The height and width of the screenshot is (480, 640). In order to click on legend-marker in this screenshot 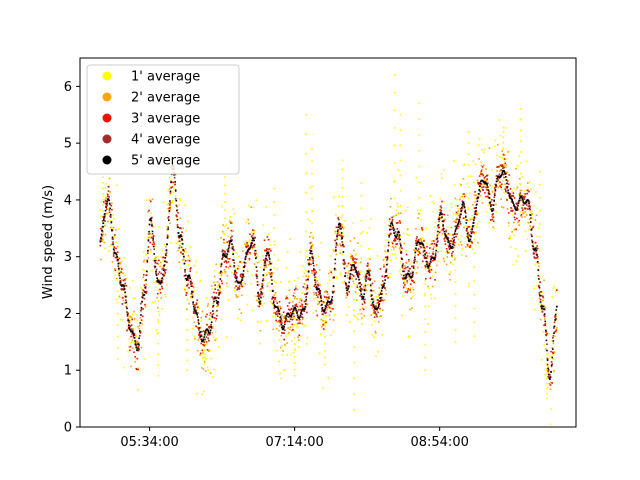, I will do `click(107, 76)`.